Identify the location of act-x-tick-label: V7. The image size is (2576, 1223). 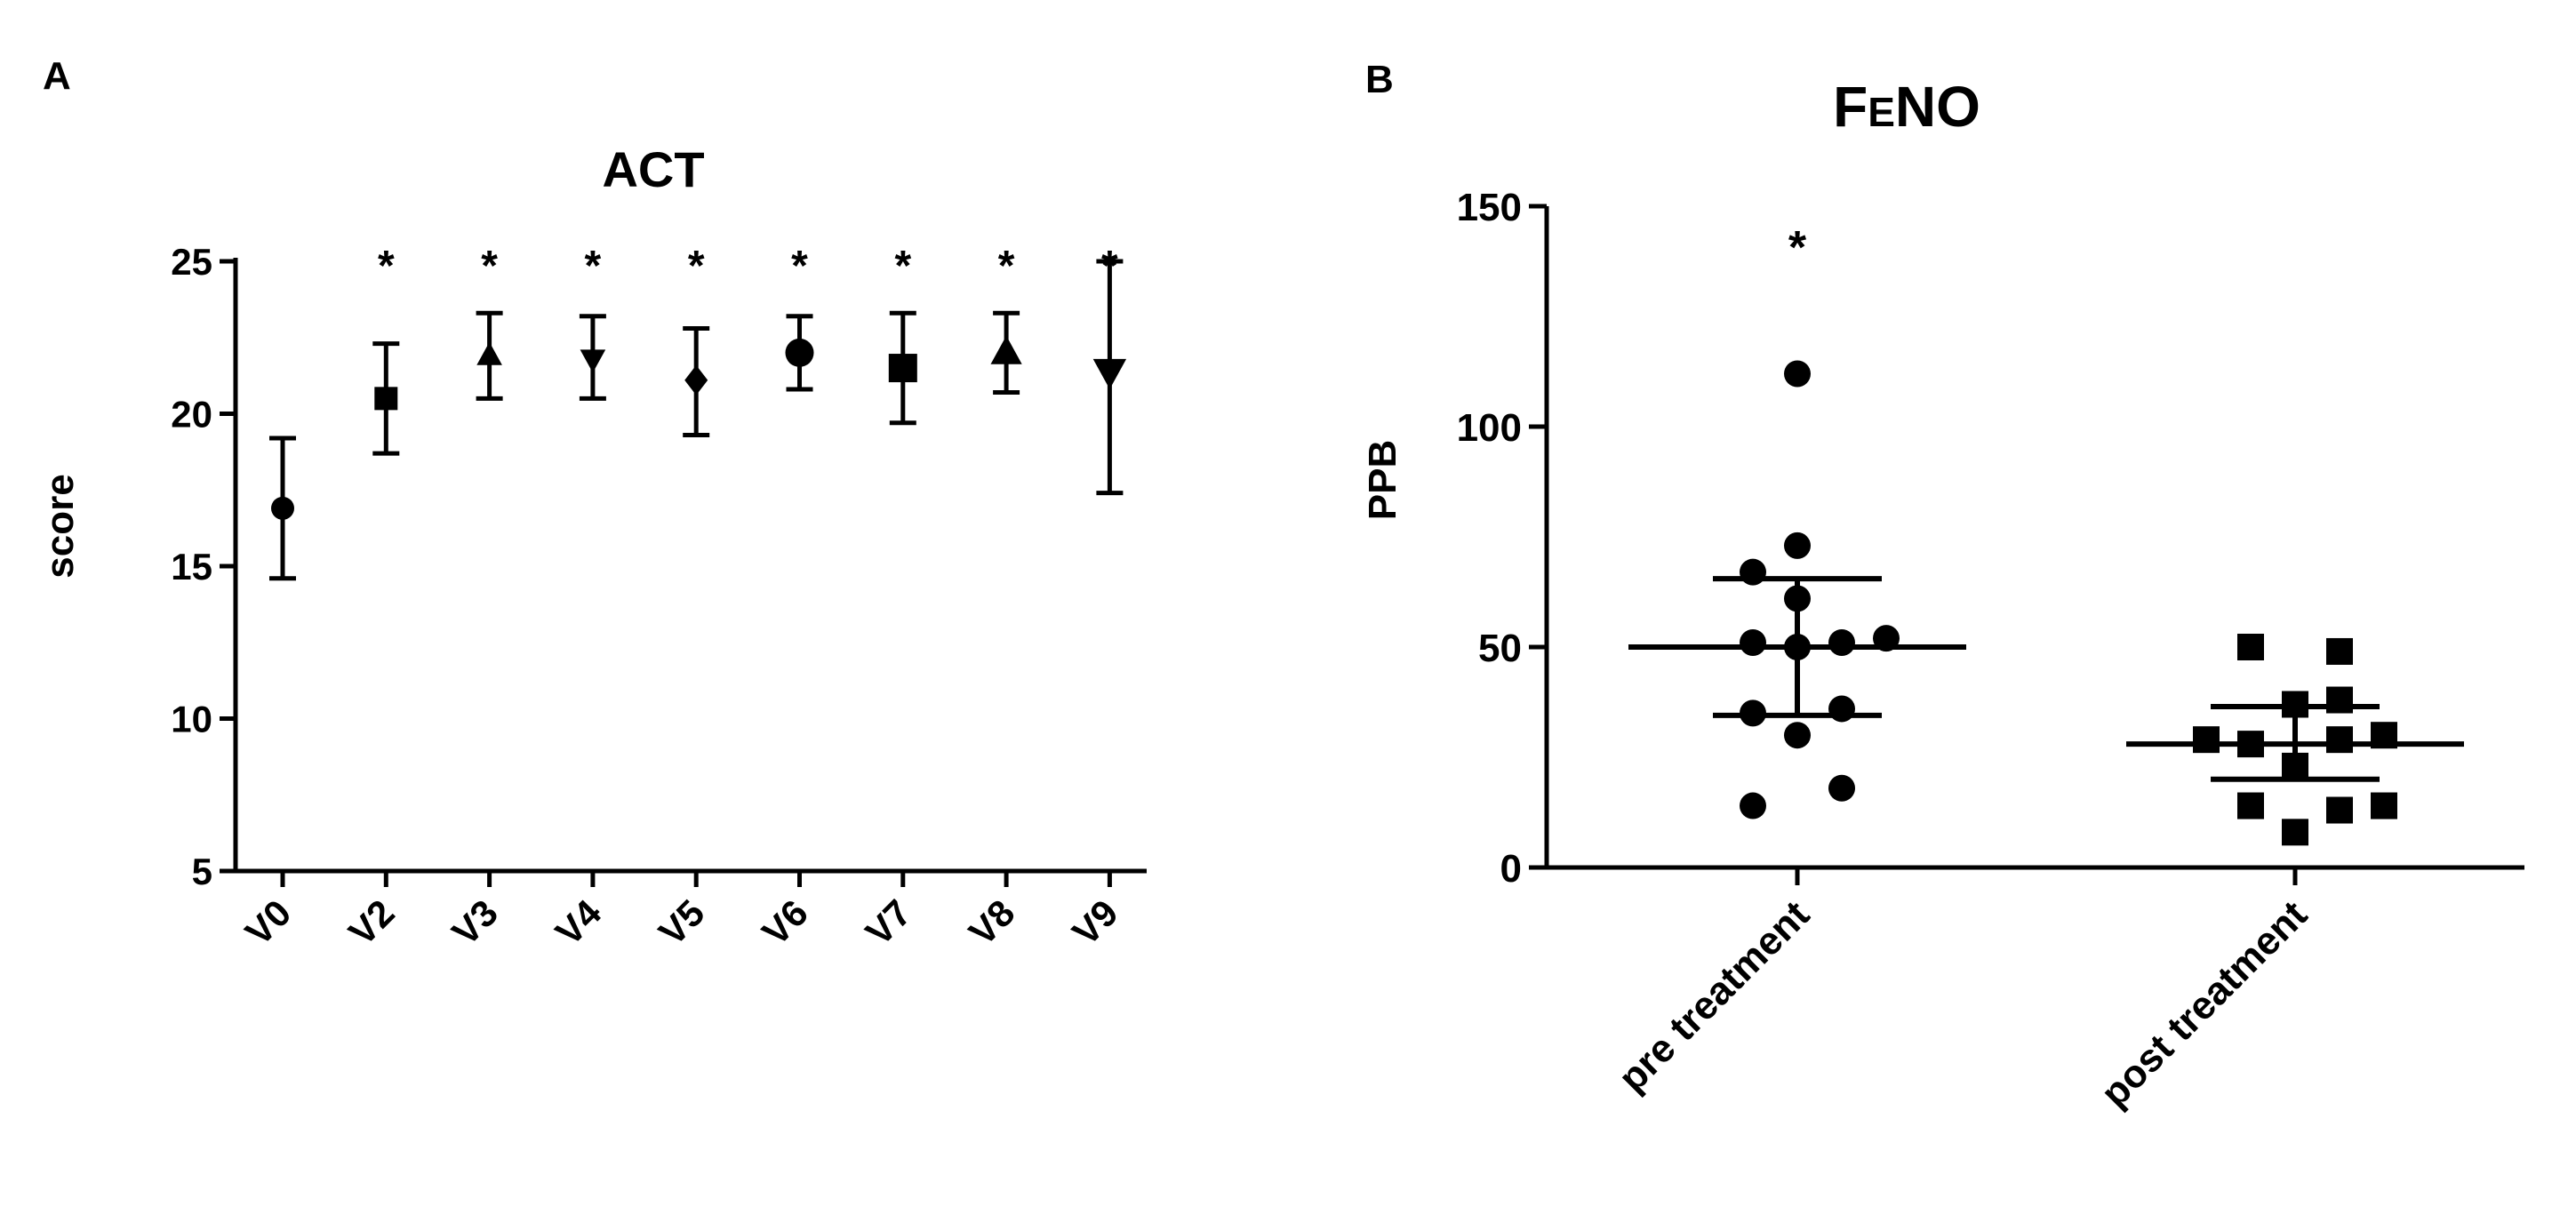
(889, 922).